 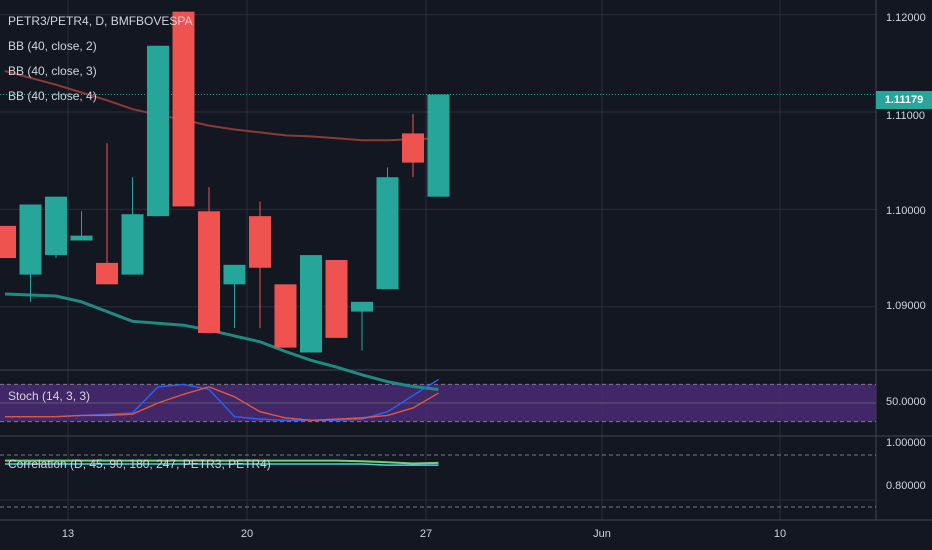 I want to click on price-tick-4: 1.09000, so click(x=906, y=306).